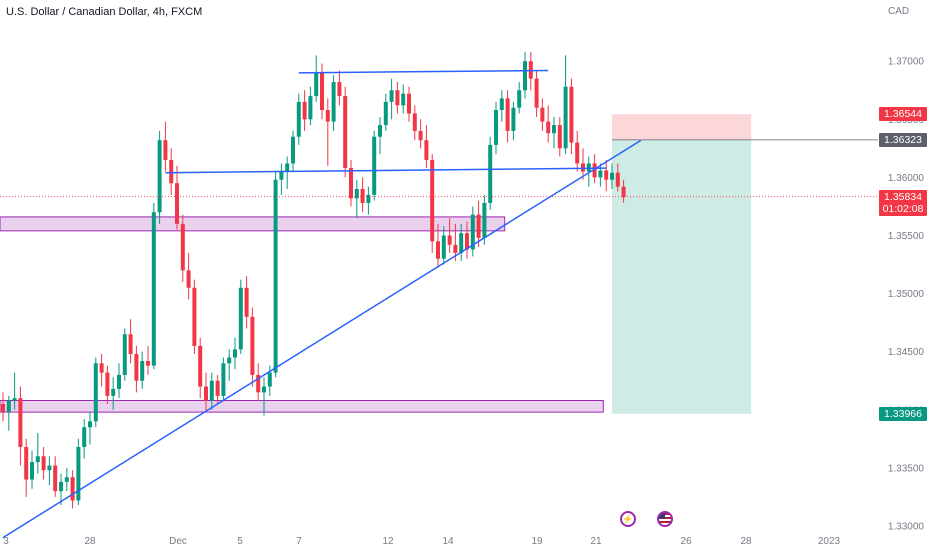 This screenshot has width=932, height=550. Describe the element at coordinates (906, 468) in the screenshot. I see `y-tick-label: 1.33500` at that location.